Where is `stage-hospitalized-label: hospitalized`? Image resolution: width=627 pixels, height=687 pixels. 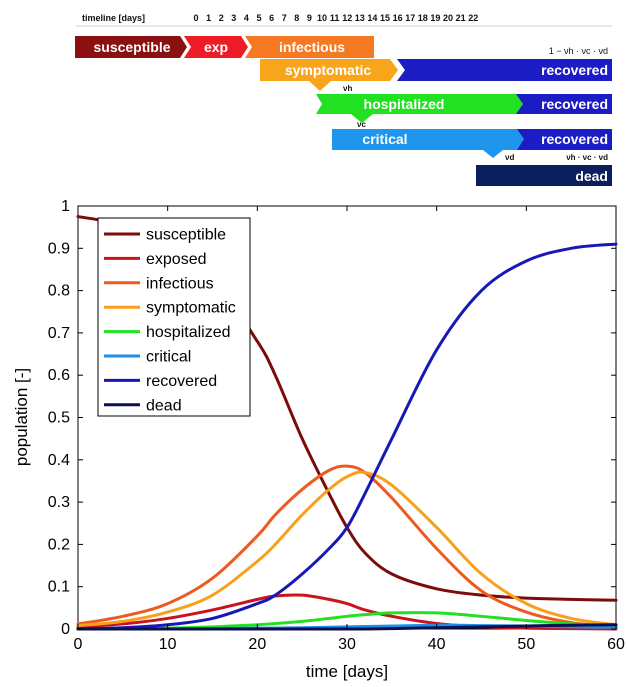 stage-hospitalized-label: hospitalized is located at coordinates (404, 104).